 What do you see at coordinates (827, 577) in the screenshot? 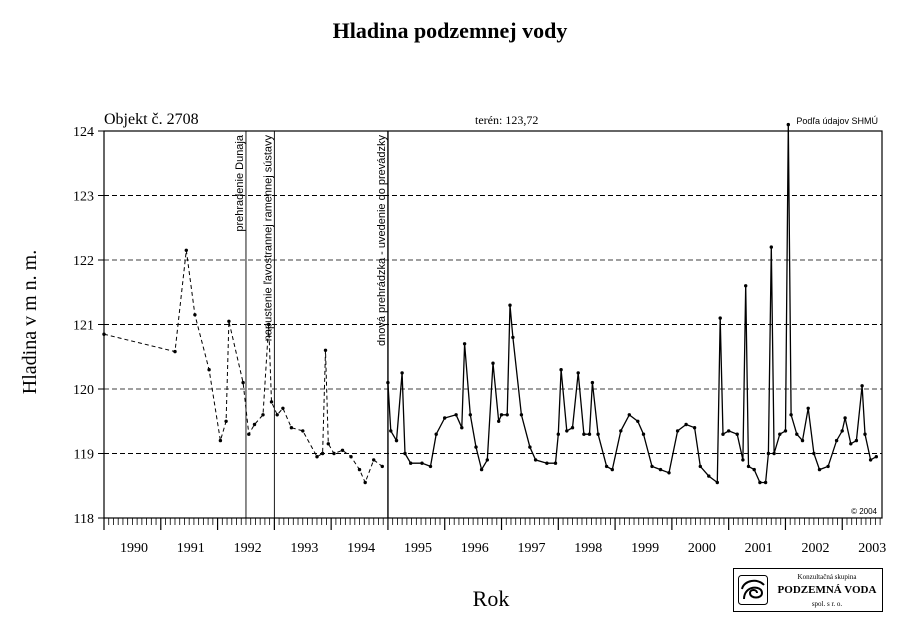
I see `logo-line-1: Konzultačná skupina` at bounding box center [827, 577].